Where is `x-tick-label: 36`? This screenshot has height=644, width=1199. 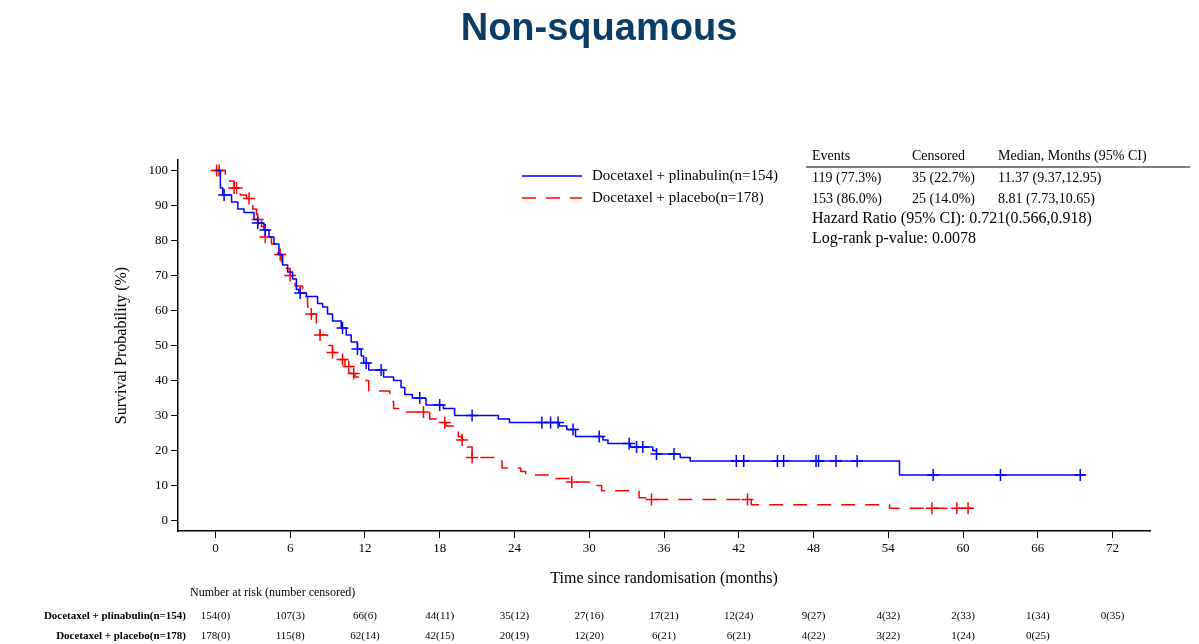
x-tick-label: 36 is located at coordinates (664, 548).